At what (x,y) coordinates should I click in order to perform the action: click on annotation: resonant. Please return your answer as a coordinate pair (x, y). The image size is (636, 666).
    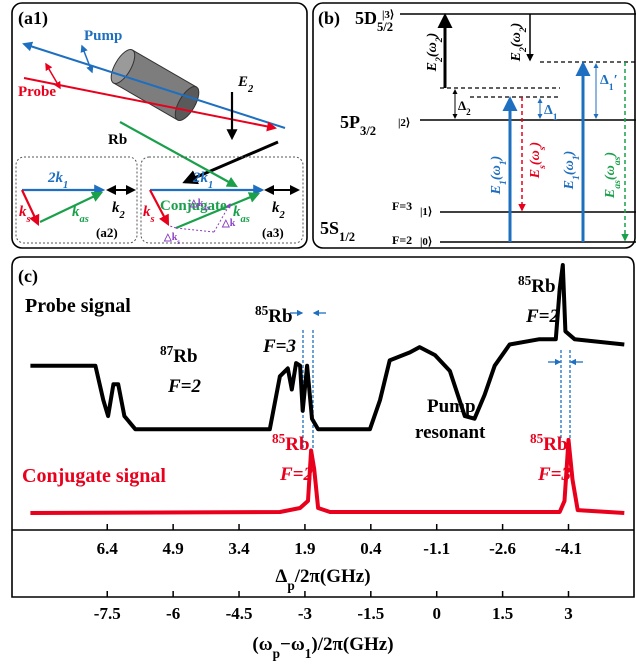
    Looking at the image, I should click on (450, 432).